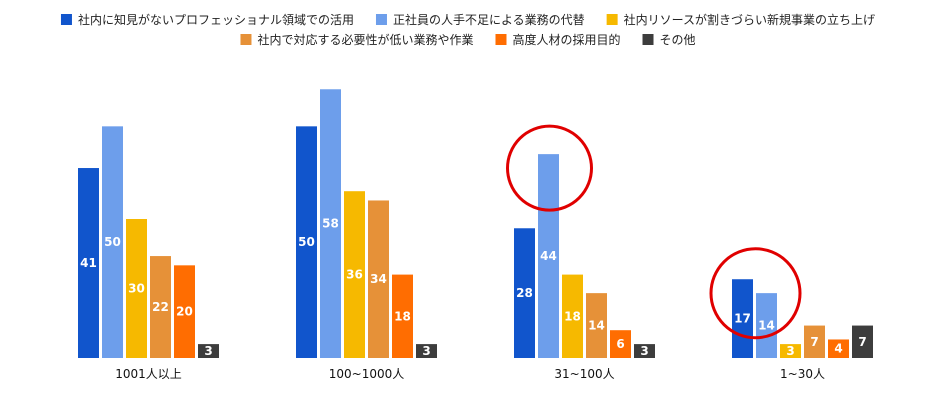 Image resolution: width=936 pixels, height=410 pixels. I want to click on data-label: 36, so click(354, 275).